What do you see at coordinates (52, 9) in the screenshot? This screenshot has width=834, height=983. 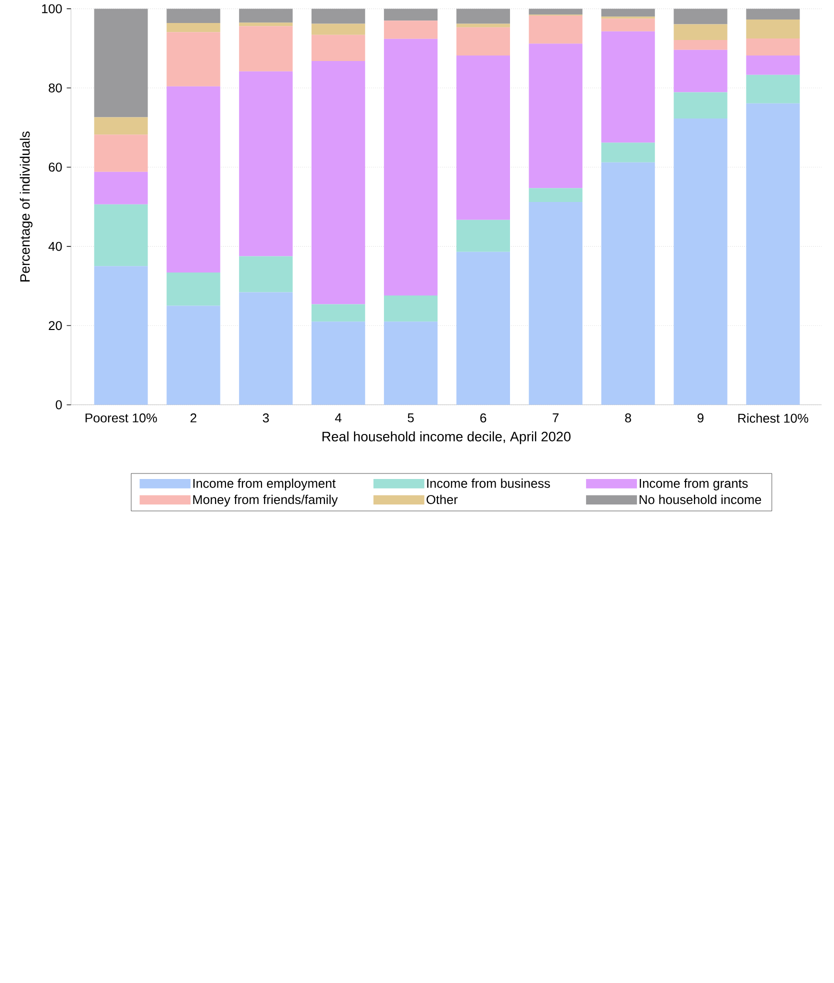 I see `y-tick-label: 100` at bounding box center [52, 9].